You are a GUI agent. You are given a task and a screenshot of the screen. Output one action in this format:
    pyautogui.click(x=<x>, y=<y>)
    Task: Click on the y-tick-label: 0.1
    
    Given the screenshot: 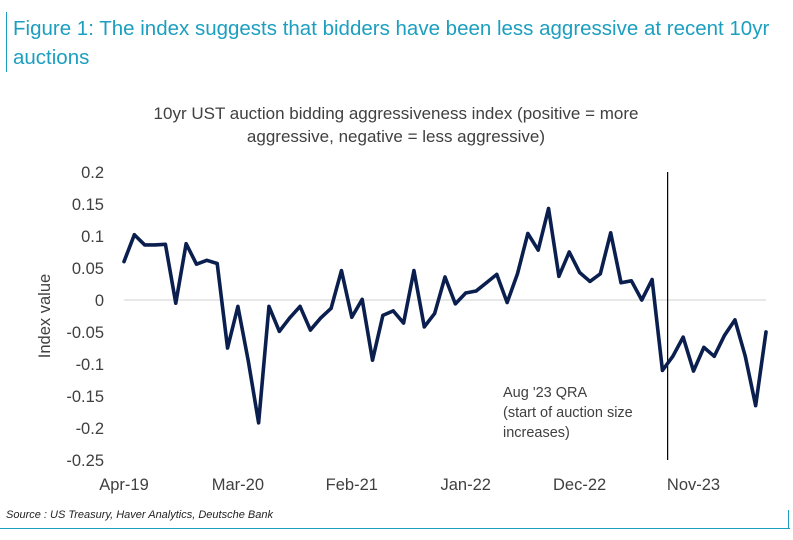 What is the action you would take?
    pyautogui.click(x=92, y=237)
    